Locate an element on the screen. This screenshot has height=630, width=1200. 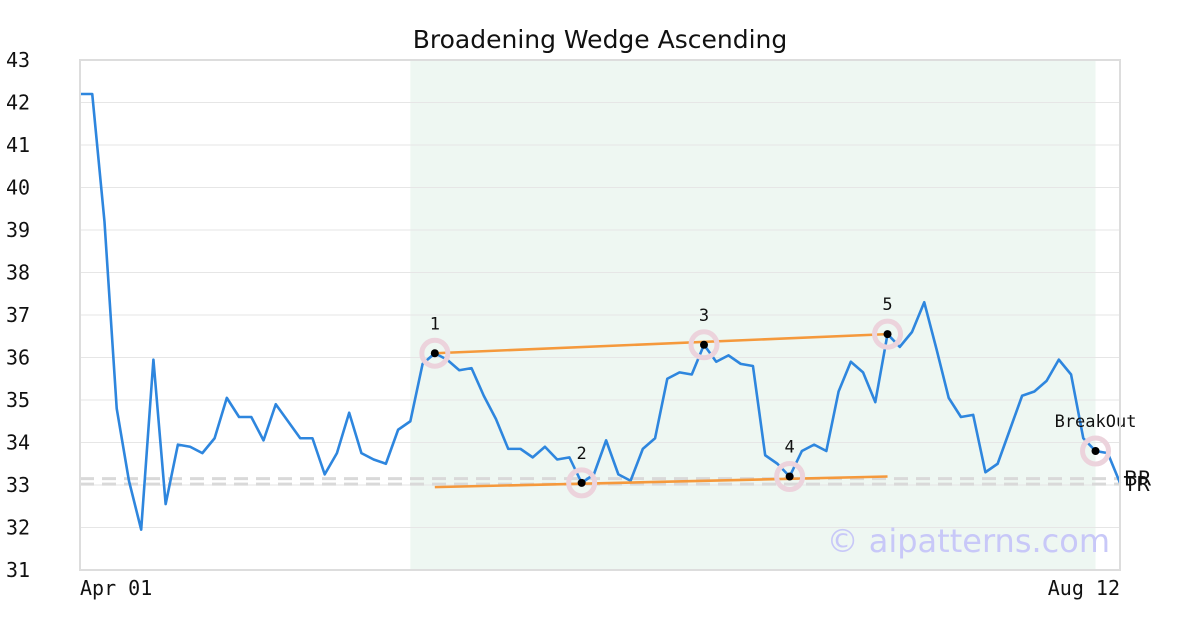
y-tick-label: 42 is located at coordinates (18, 103).